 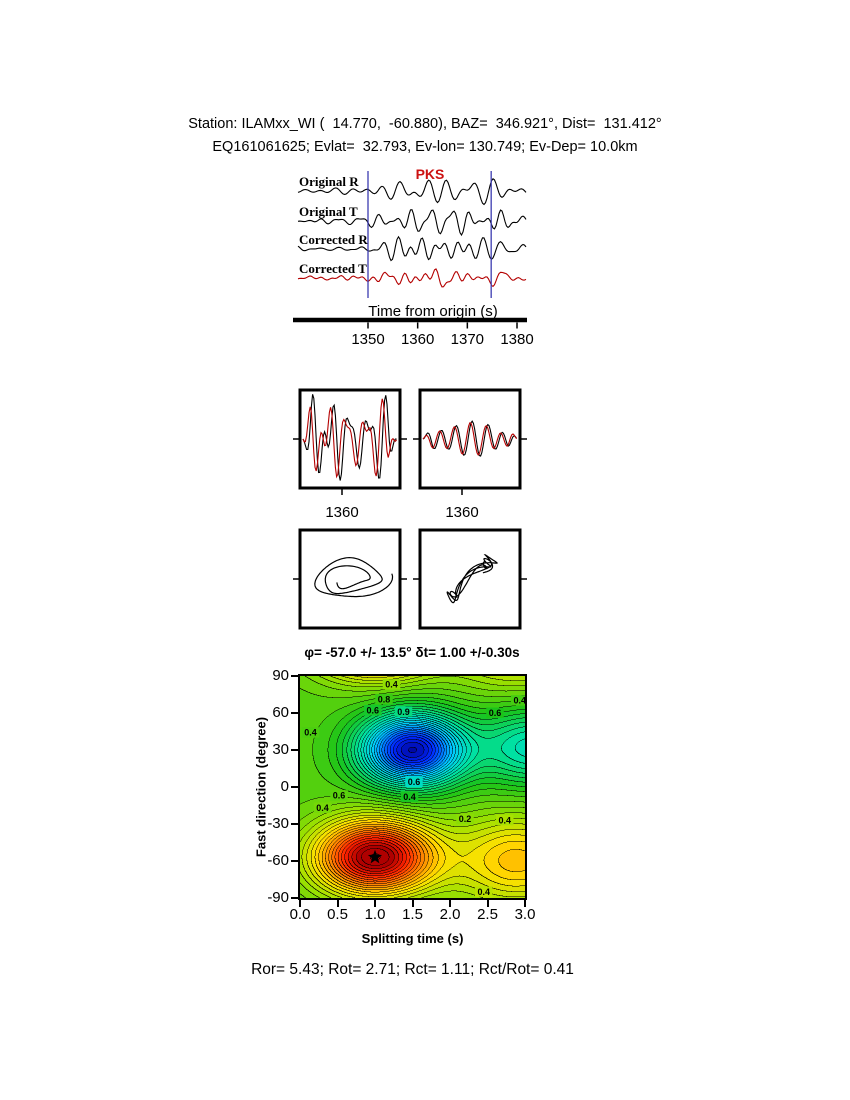 I want to click on y-tick-label: -30, so click(x=278, y=823).